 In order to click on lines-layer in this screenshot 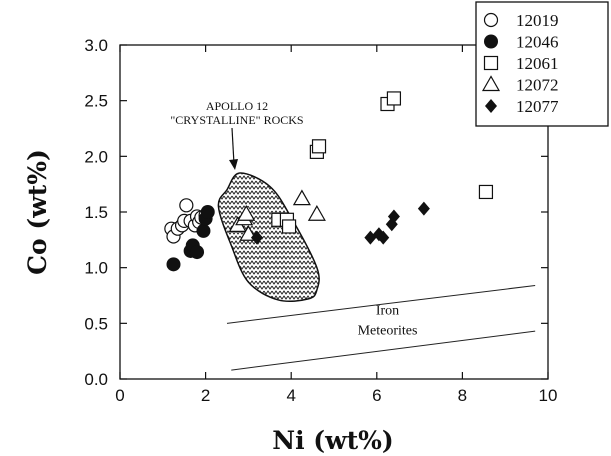, I will do `click(381, 327)`.